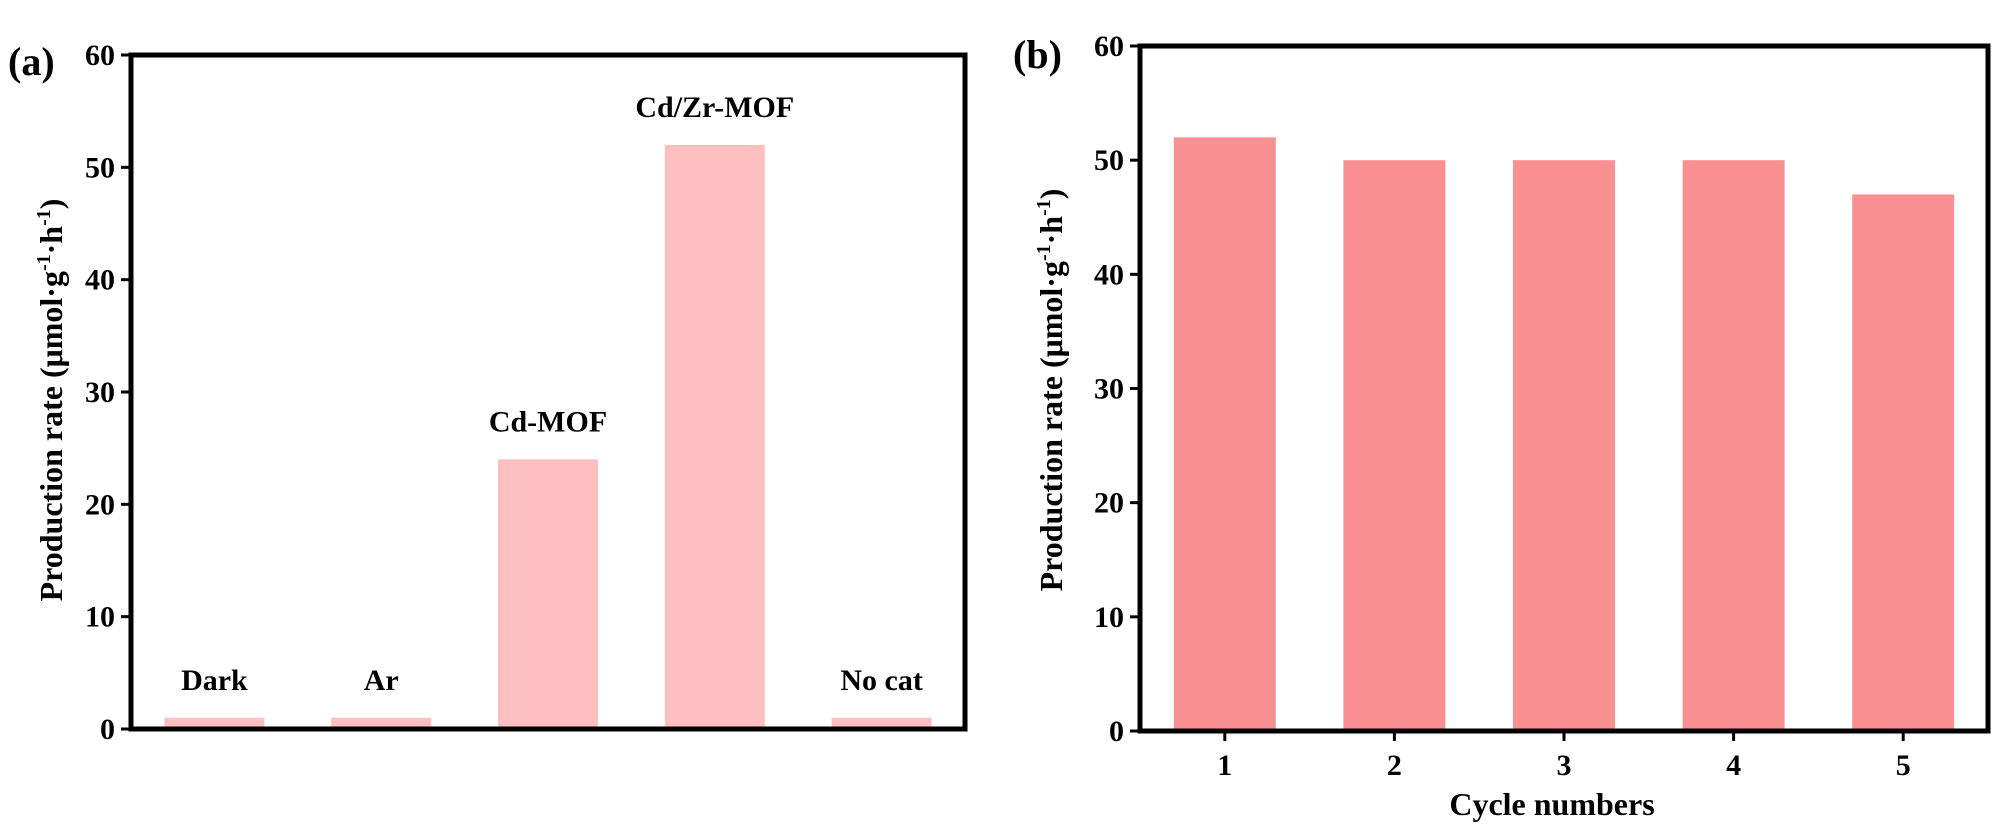 The width and height of the screenshot is (2000, 836). Describe the element at coordinates (1109, 389) in the screenshot. I see `panel-b-y-tick-label: 30` at that location.